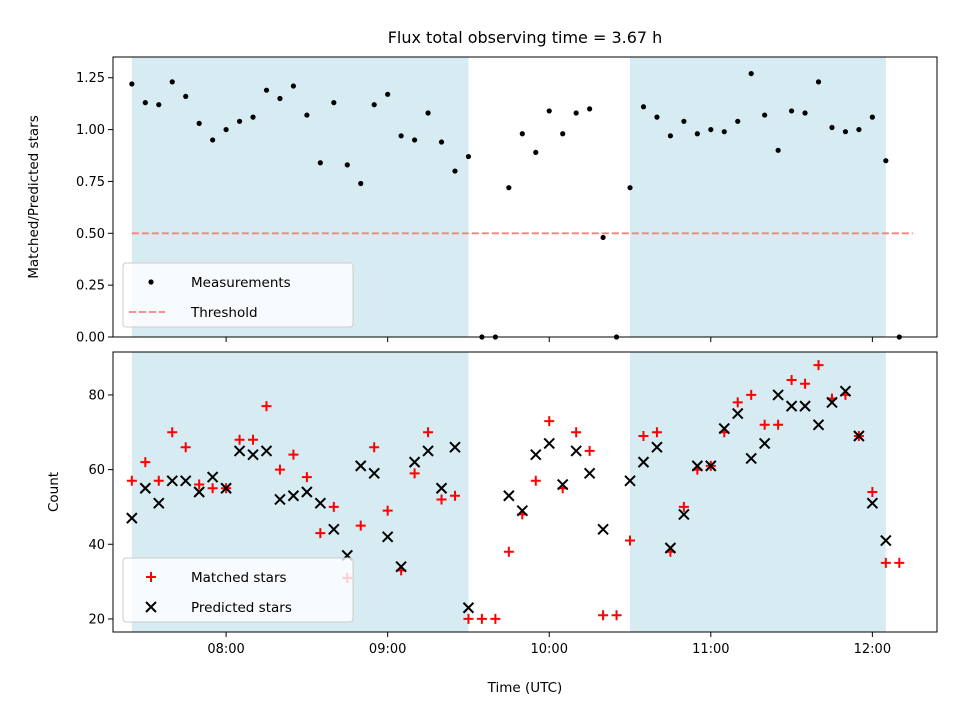  I want to click on legend-label: Measurements, so click(241, 283).